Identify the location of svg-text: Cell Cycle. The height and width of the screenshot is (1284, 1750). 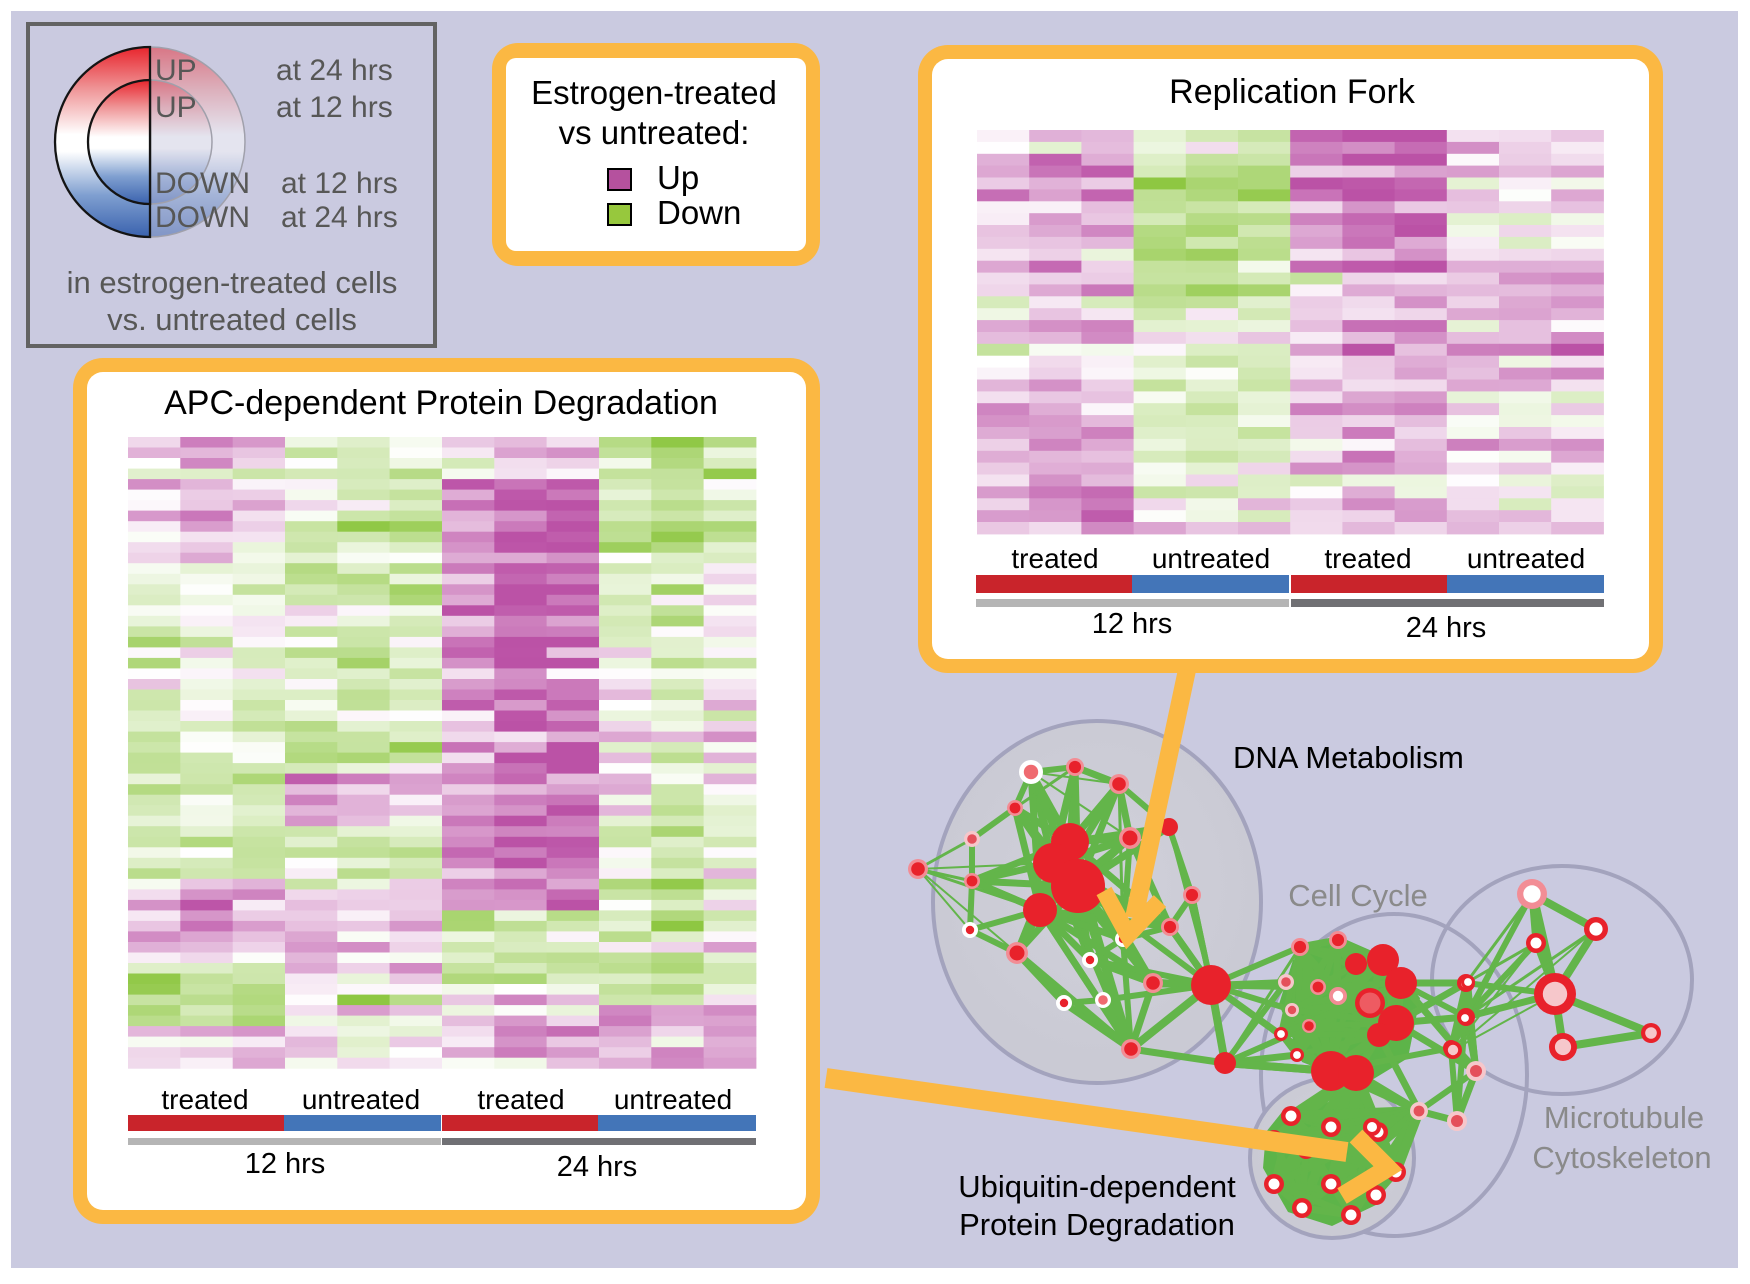
(1358, 895).